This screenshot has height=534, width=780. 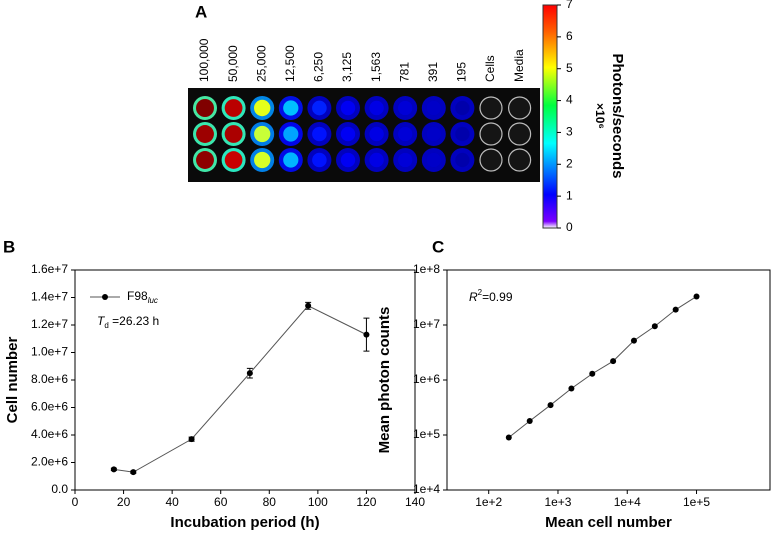 I want to click on y-tick-label: 6.0e+6, so click(x=49, y=407).